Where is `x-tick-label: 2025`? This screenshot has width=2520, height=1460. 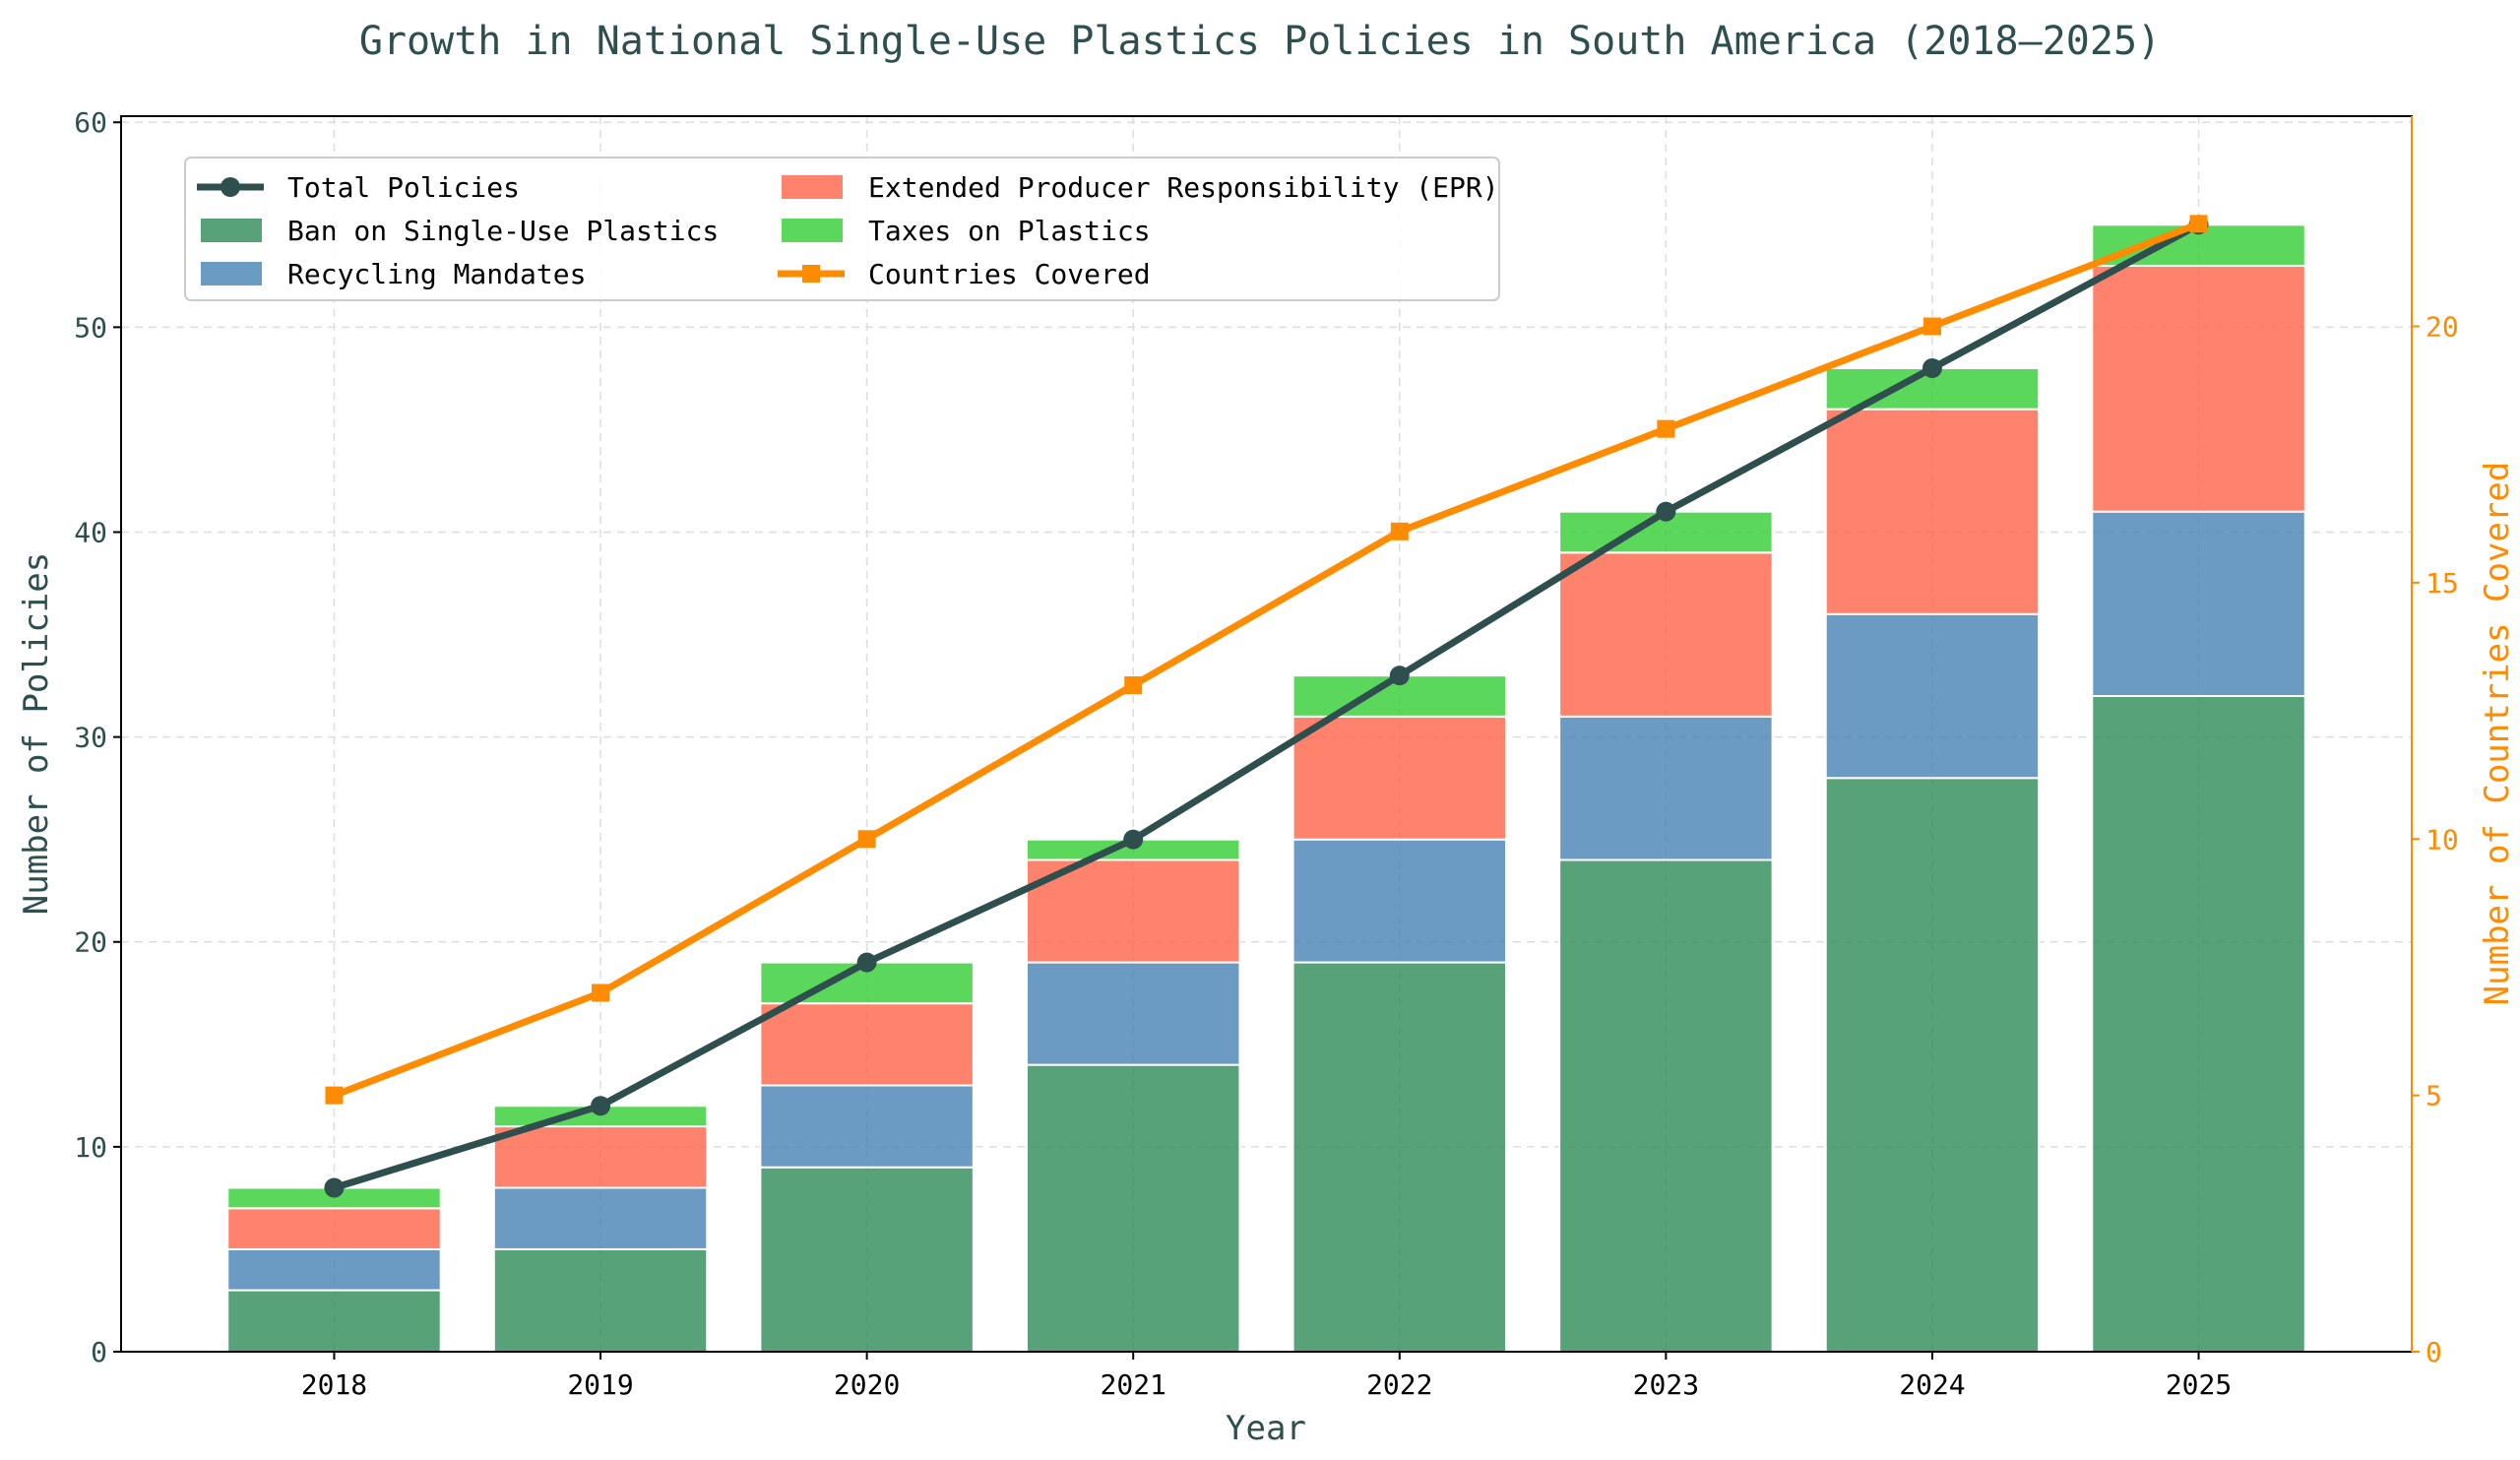 x-tick-label: 2025 is located at coordinates (2199, 1384).